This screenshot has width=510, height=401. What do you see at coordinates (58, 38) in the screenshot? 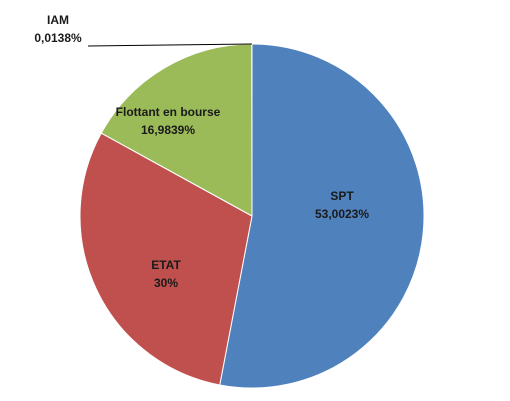
I see `slice-percent-iam: 0,0138%` at bounding box center [58, 38].